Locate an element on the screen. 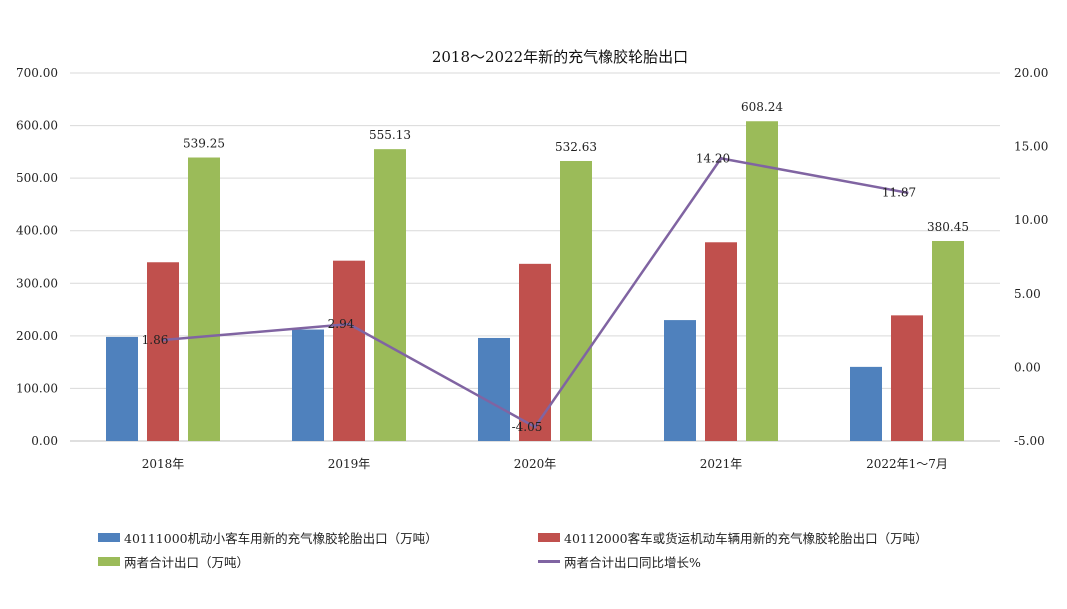  line-data-label: 1.86 is located at coordinates (155, 340).